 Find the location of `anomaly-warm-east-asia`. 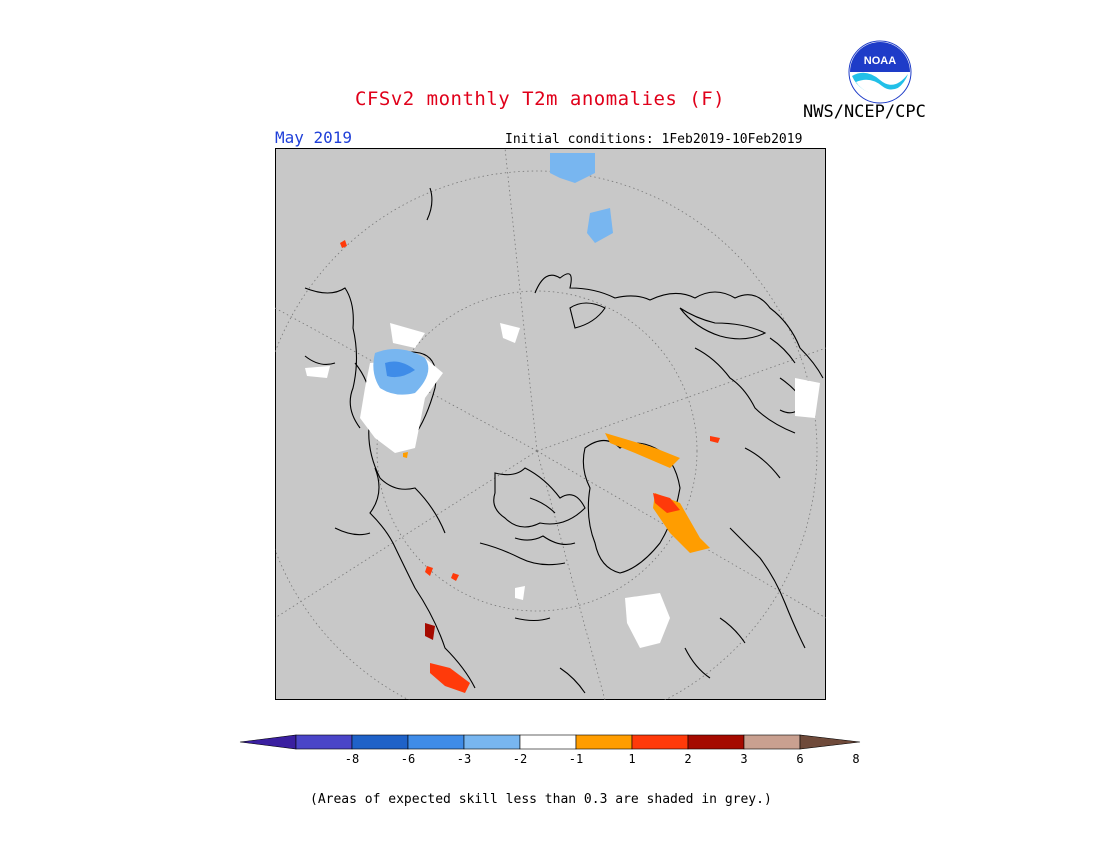

anomaly-warm-east-asia is located at coordinates (450, 678).